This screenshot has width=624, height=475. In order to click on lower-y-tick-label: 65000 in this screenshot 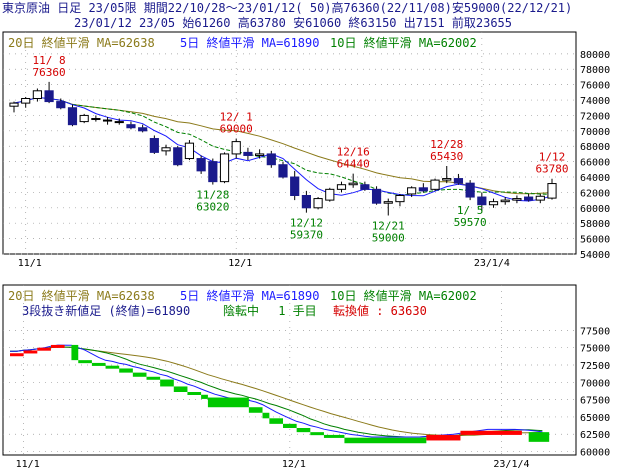, I will do `click(595, 418)`.